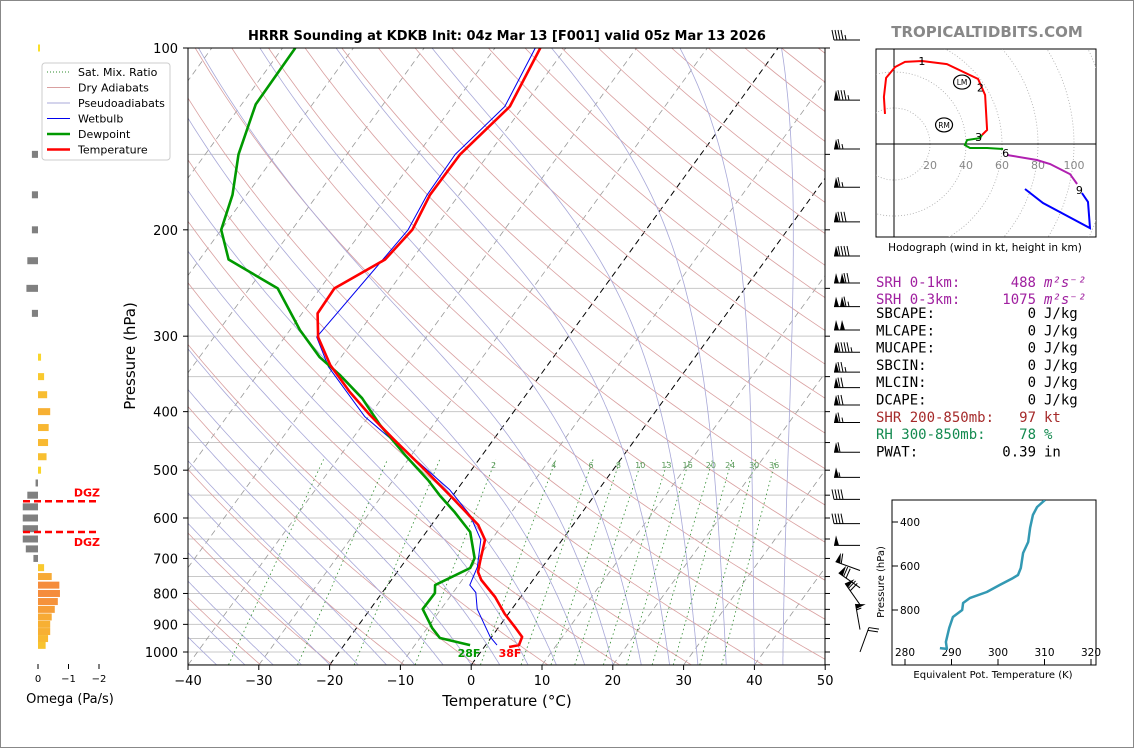 This screenshot has height=748, width=1134. What do you see at coordinates (1074, 165) in the screenshot?
I see `hodograph-ring-label: 100` at bounding box center [1074, 165].